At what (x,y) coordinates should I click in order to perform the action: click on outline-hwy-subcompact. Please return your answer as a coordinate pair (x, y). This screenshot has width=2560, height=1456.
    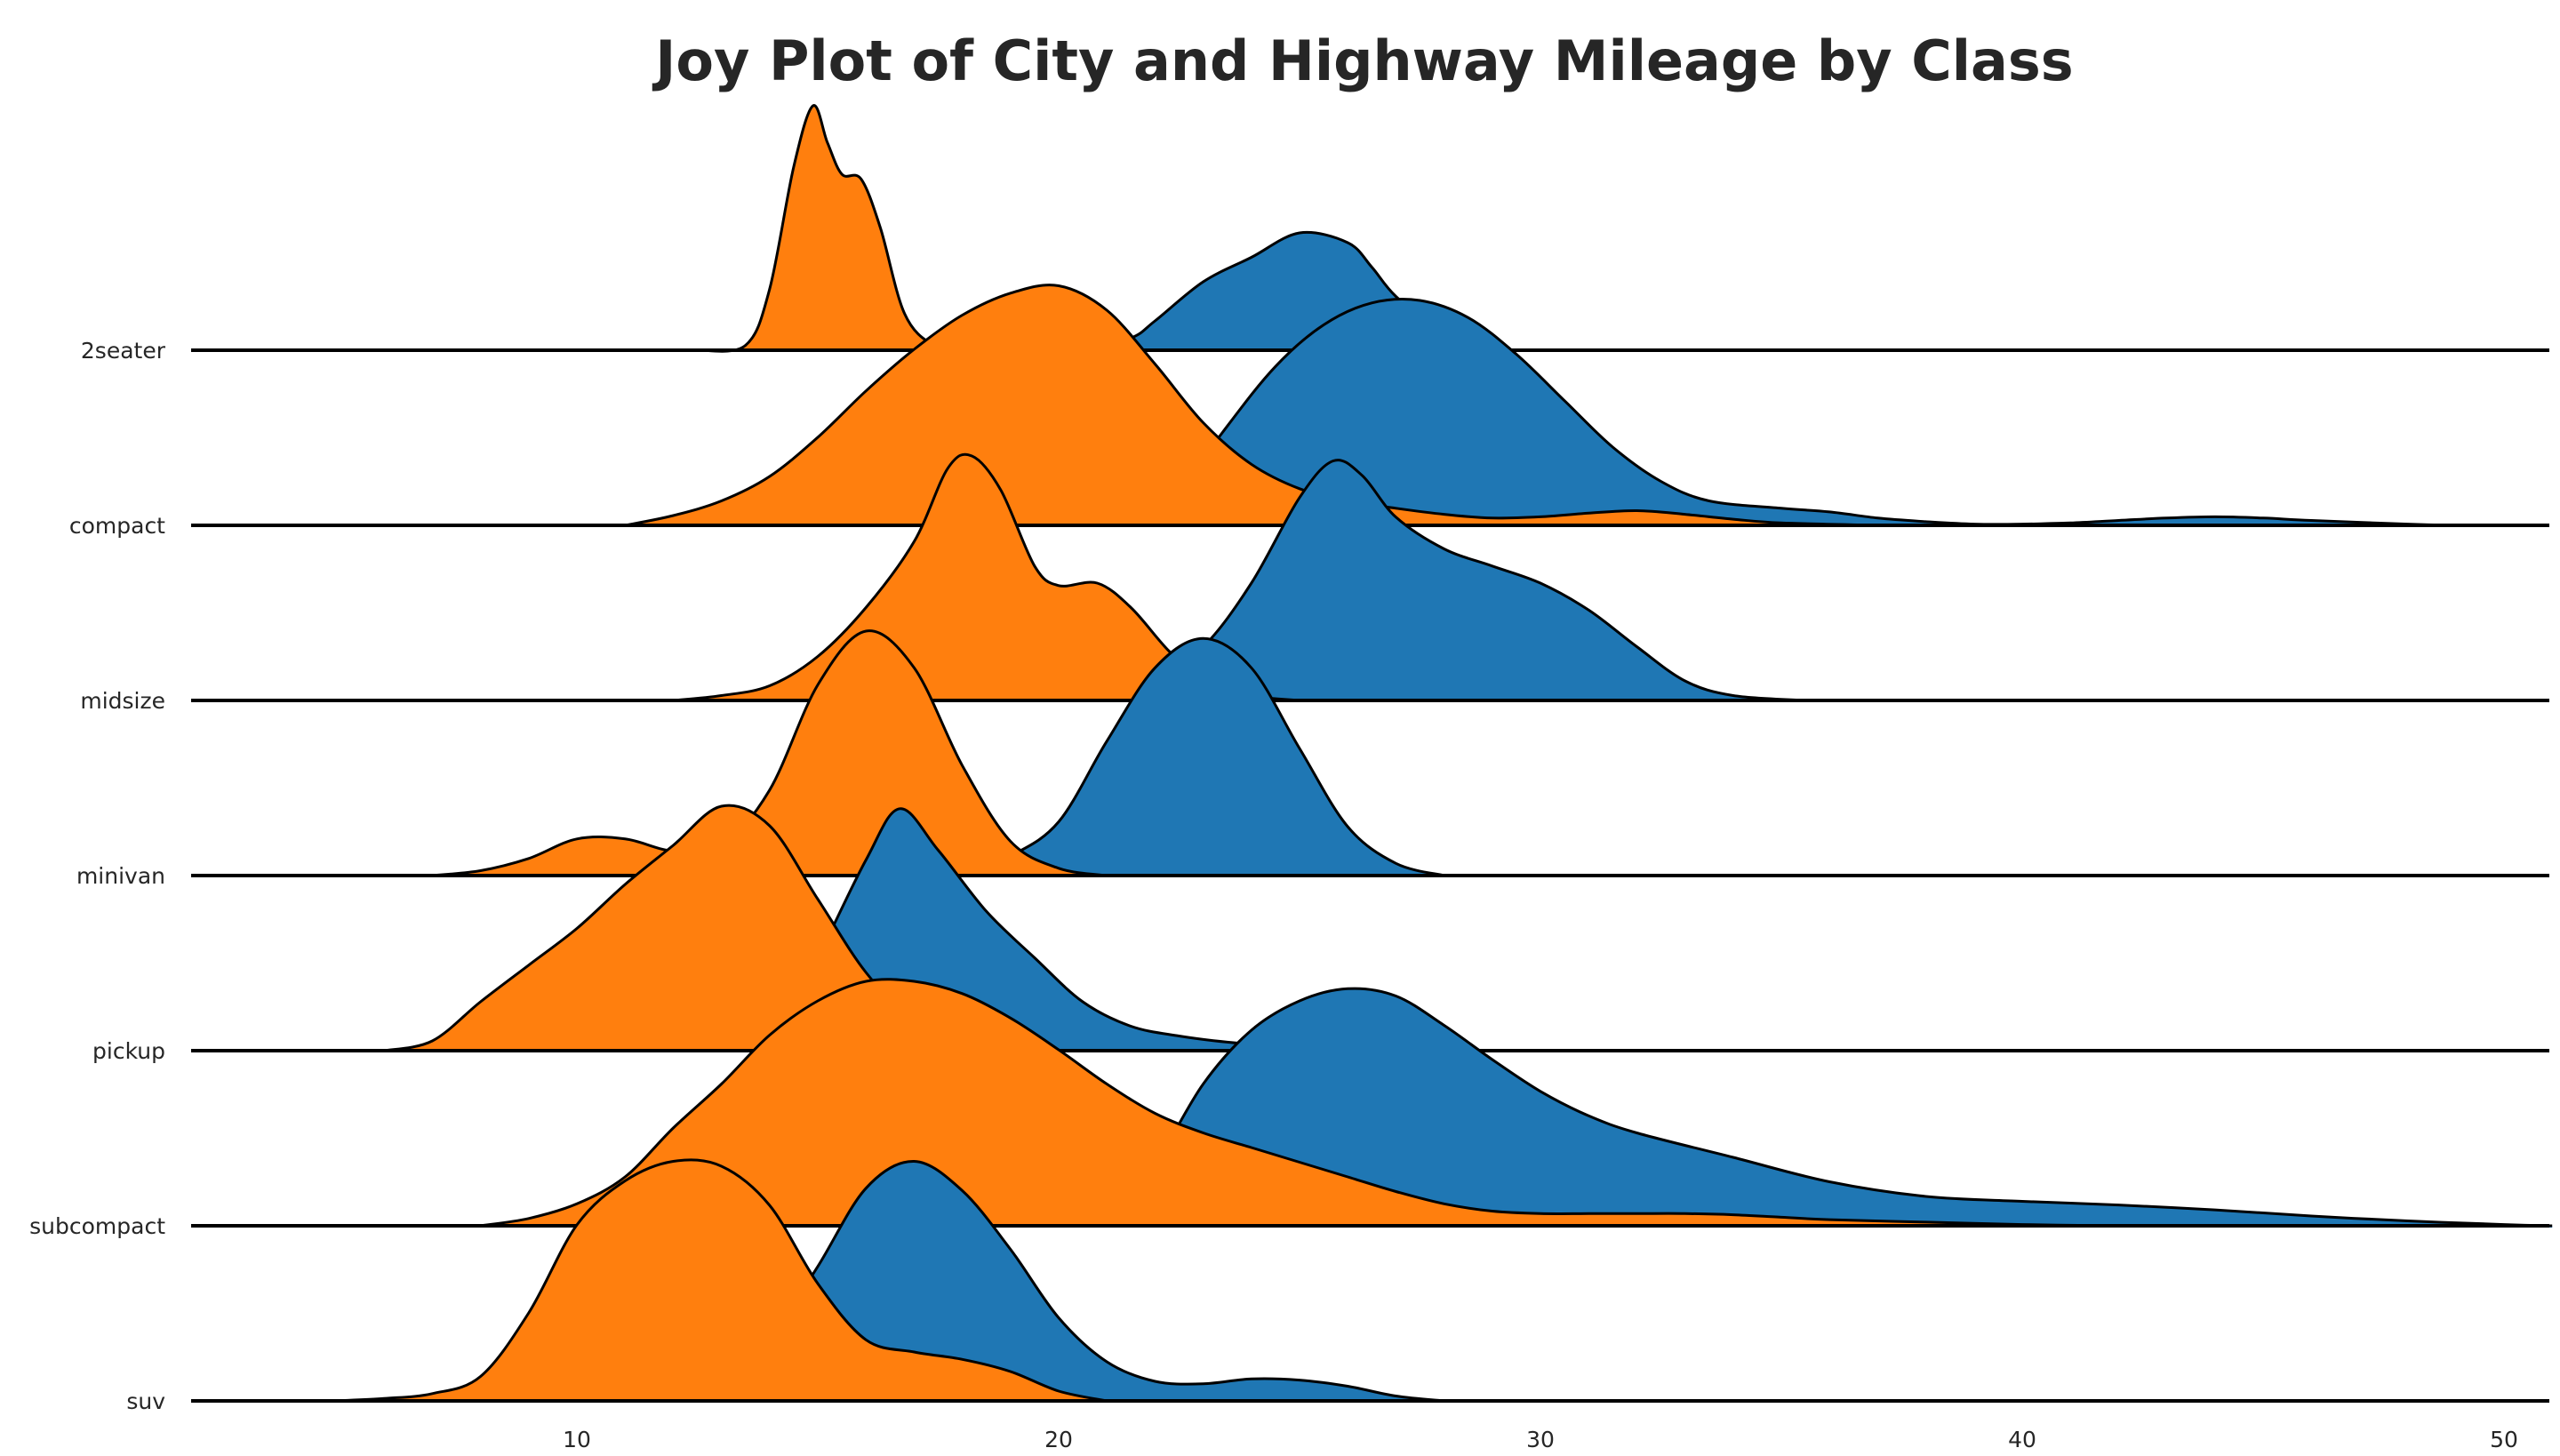
    Looking at the image, I should click on (1829, 1107).